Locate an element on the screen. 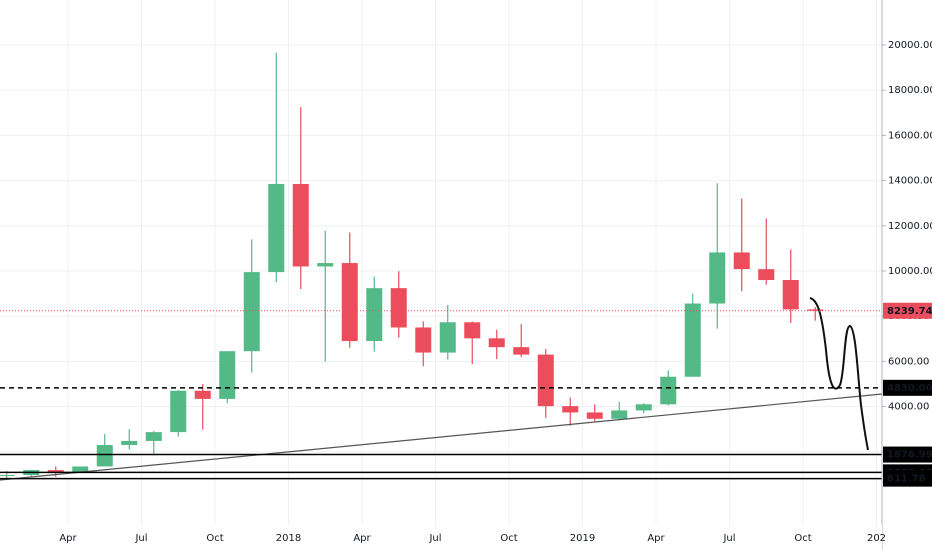  price-label: 8239.74 is located at coordinates (909, 311).